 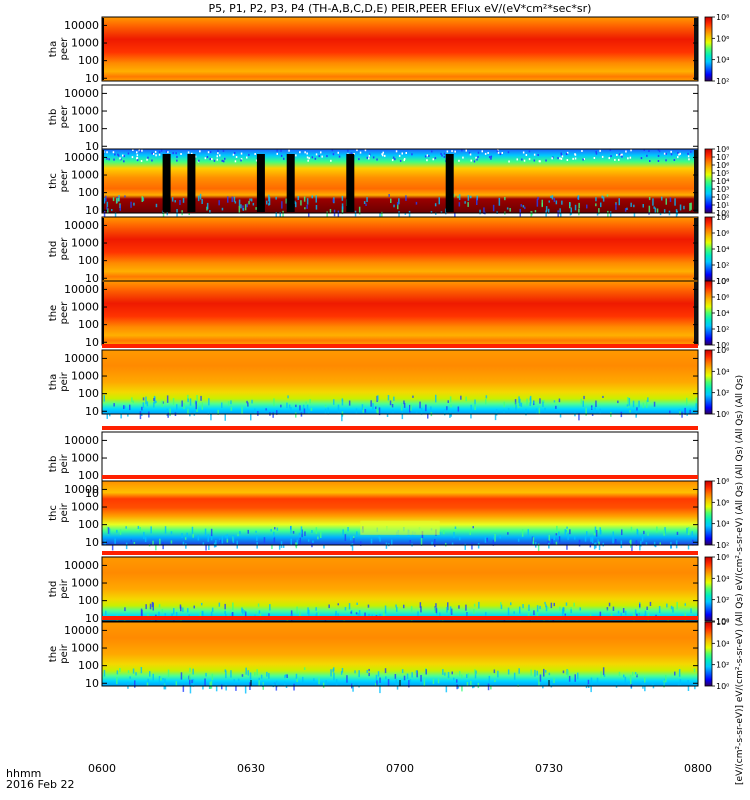 I want to click on spectrogram-fill, so click(x=400, y=181).